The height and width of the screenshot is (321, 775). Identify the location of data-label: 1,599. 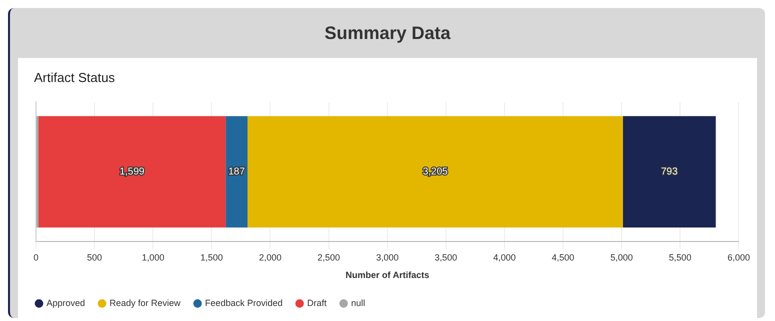
(132, 172).